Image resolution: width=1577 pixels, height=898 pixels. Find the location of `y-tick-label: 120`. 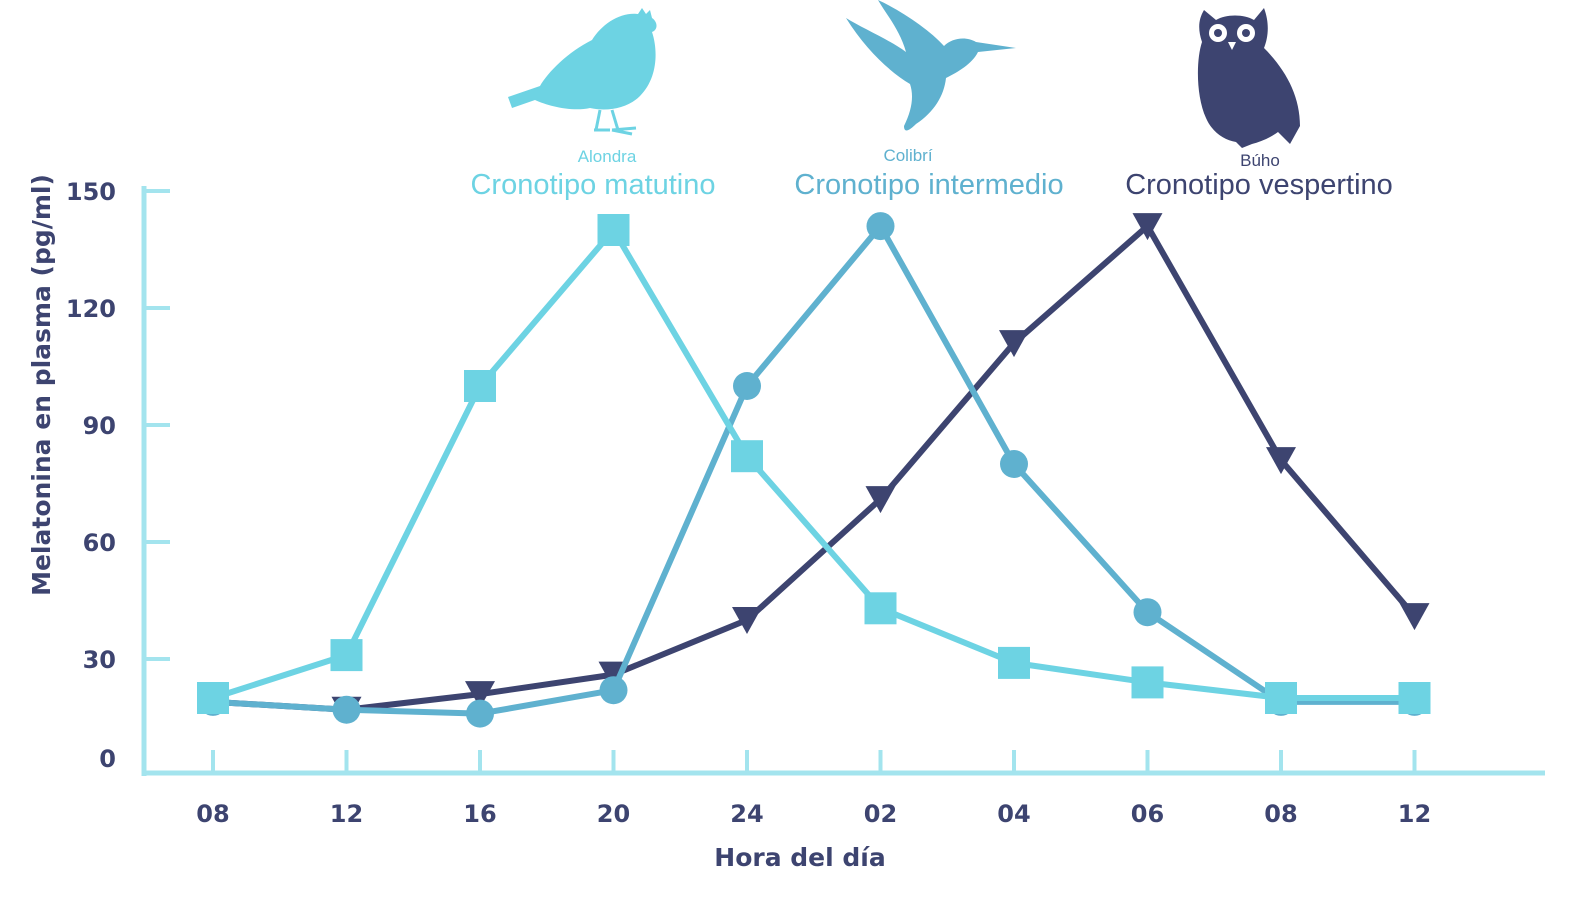

y-tick-label: 120 is located at coordinates (91, 309).